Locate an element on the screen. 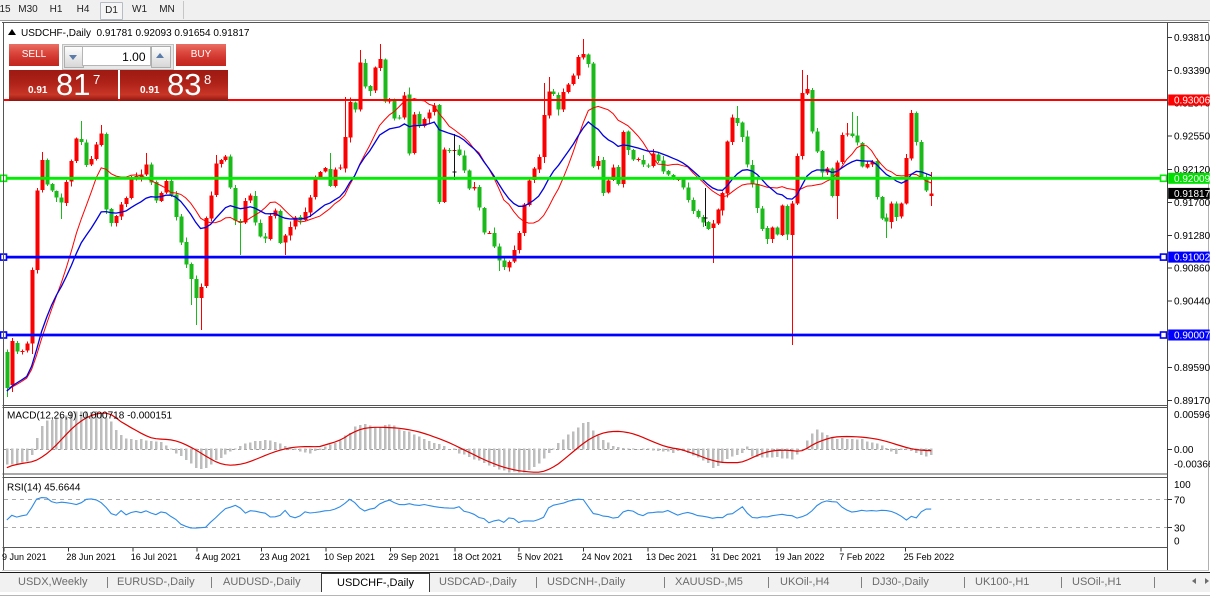 Image resolution: width=1210 pixels, height=598 pixels. svg-text: 31 Dec 2021 is located at coordinates (735, 557).